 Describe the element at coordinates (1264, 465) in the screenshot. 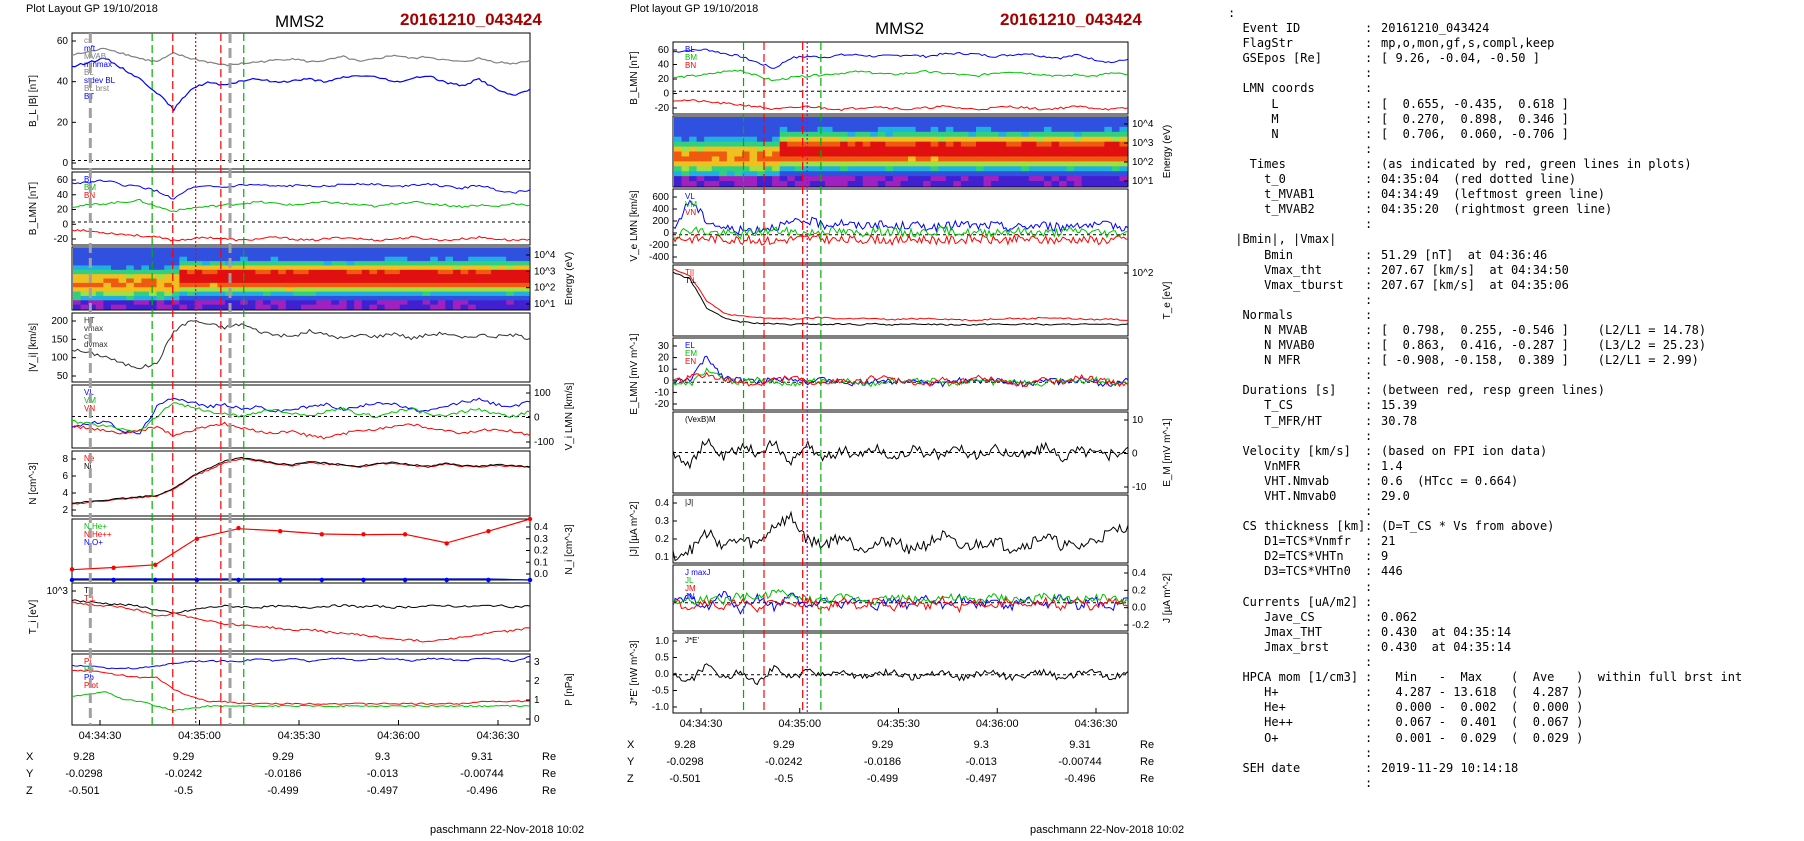

I see `summary-key: VnMFR` at that location.